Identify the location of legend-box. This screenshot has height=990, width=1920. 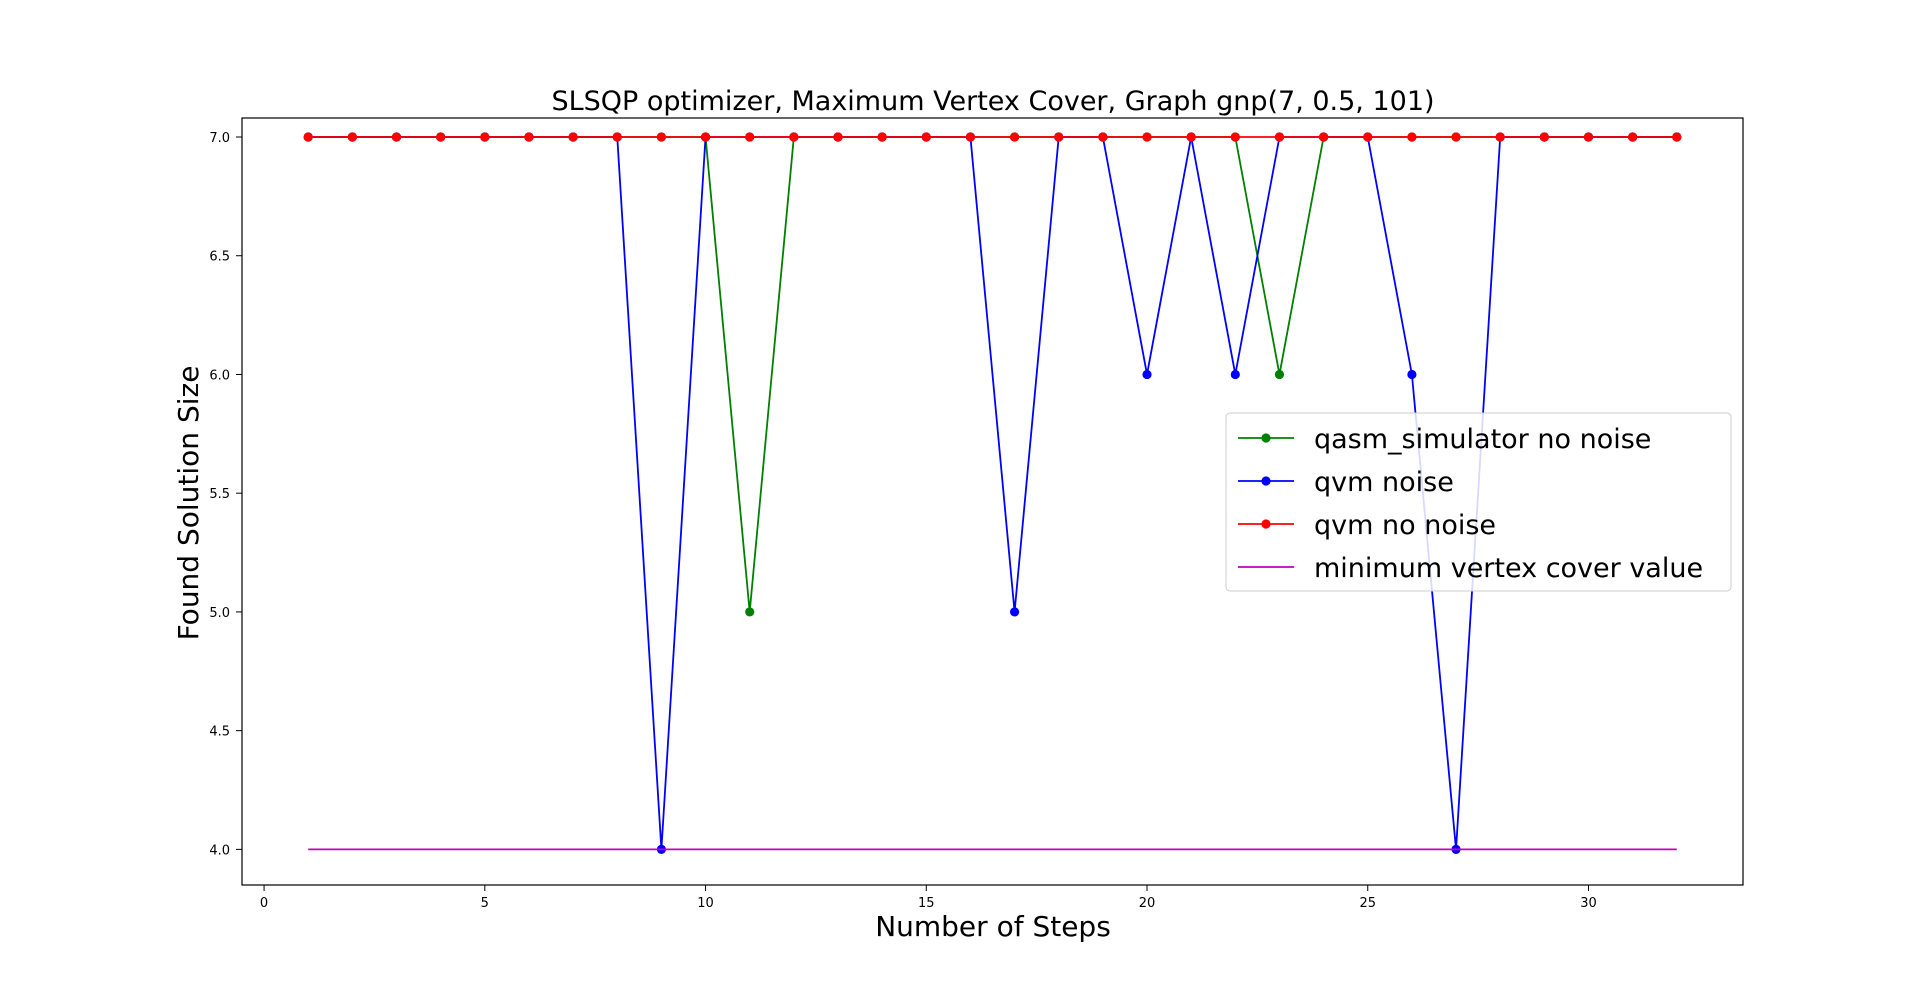
(1478, 502).